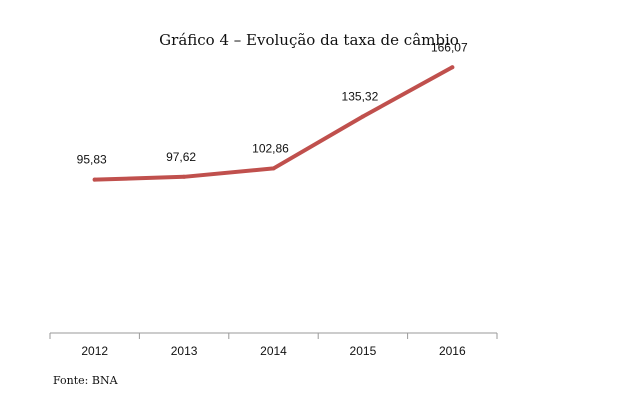  Describe the element at coordinates (94, 351) in the screenshot. I see `x-tick-label: 2012` at that location.